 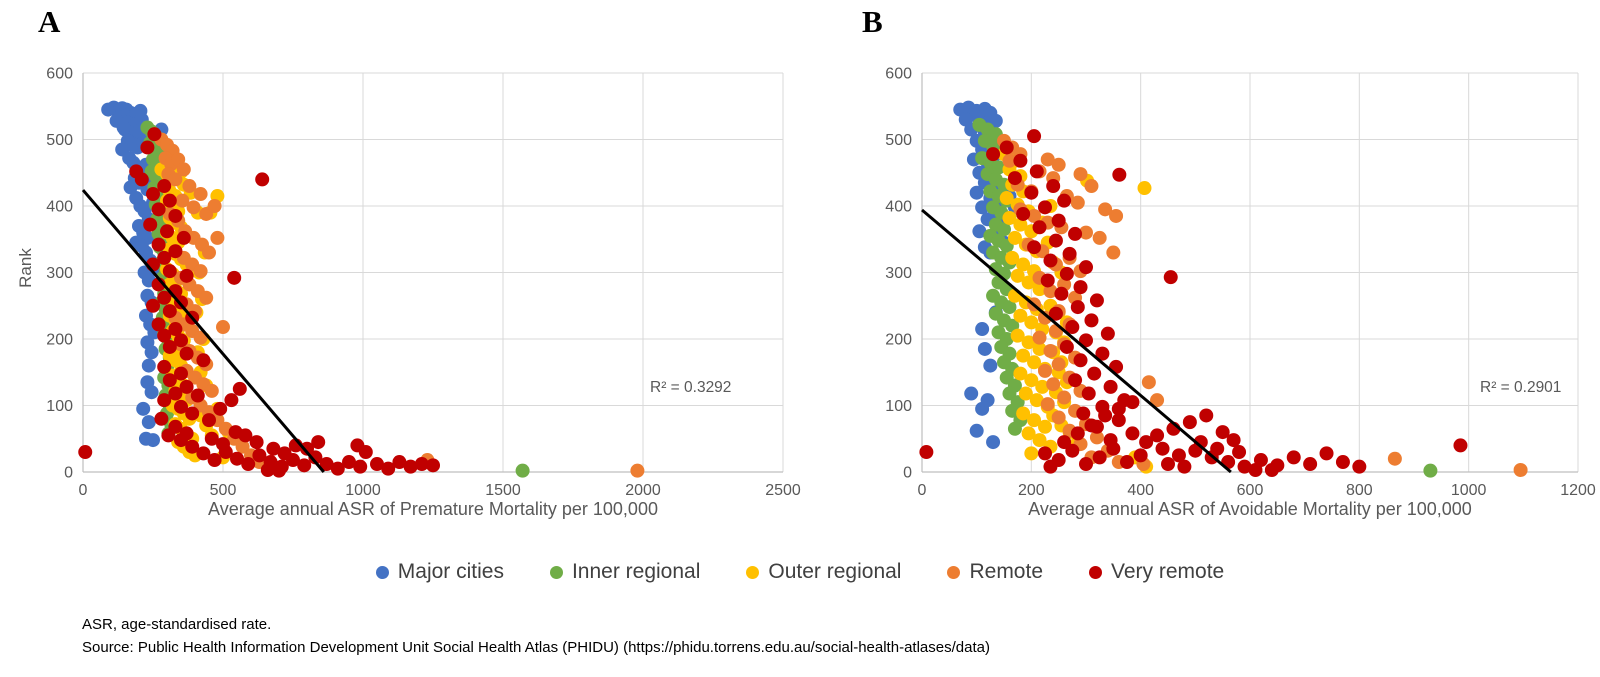 What do you see at coordinates (223, 490) in the screenshot?
I see `x-axis-tick-label: 500` at bounding box center [223, 490].